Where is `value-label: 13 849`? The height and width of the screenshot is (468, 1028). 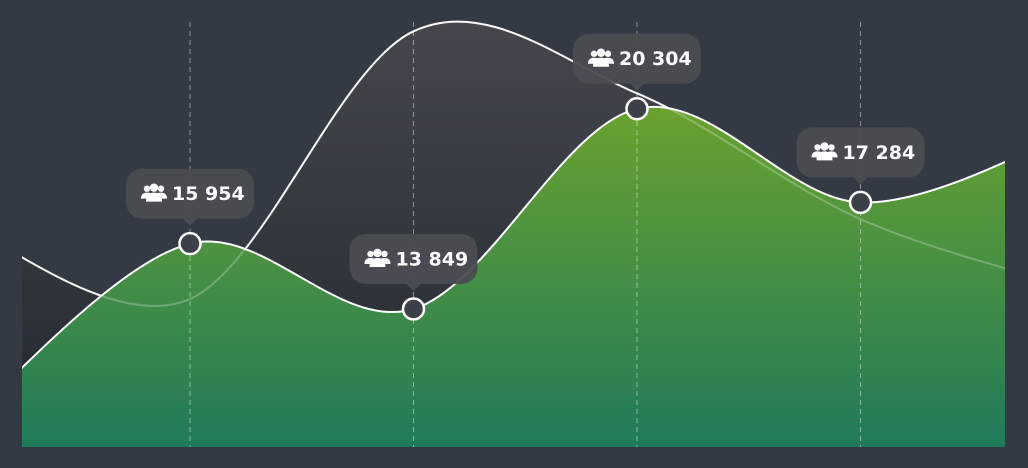 value-label: 13 849 is located at coordinates (432, 259).